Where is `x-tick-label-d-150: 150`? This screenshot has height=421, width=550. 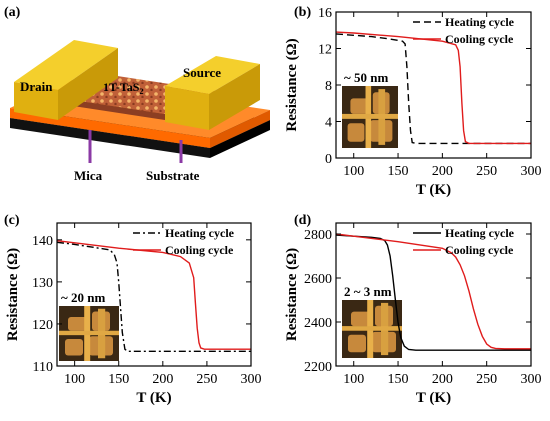 x-tick-label-d-150: 150 is located at coordinates (398, 379).